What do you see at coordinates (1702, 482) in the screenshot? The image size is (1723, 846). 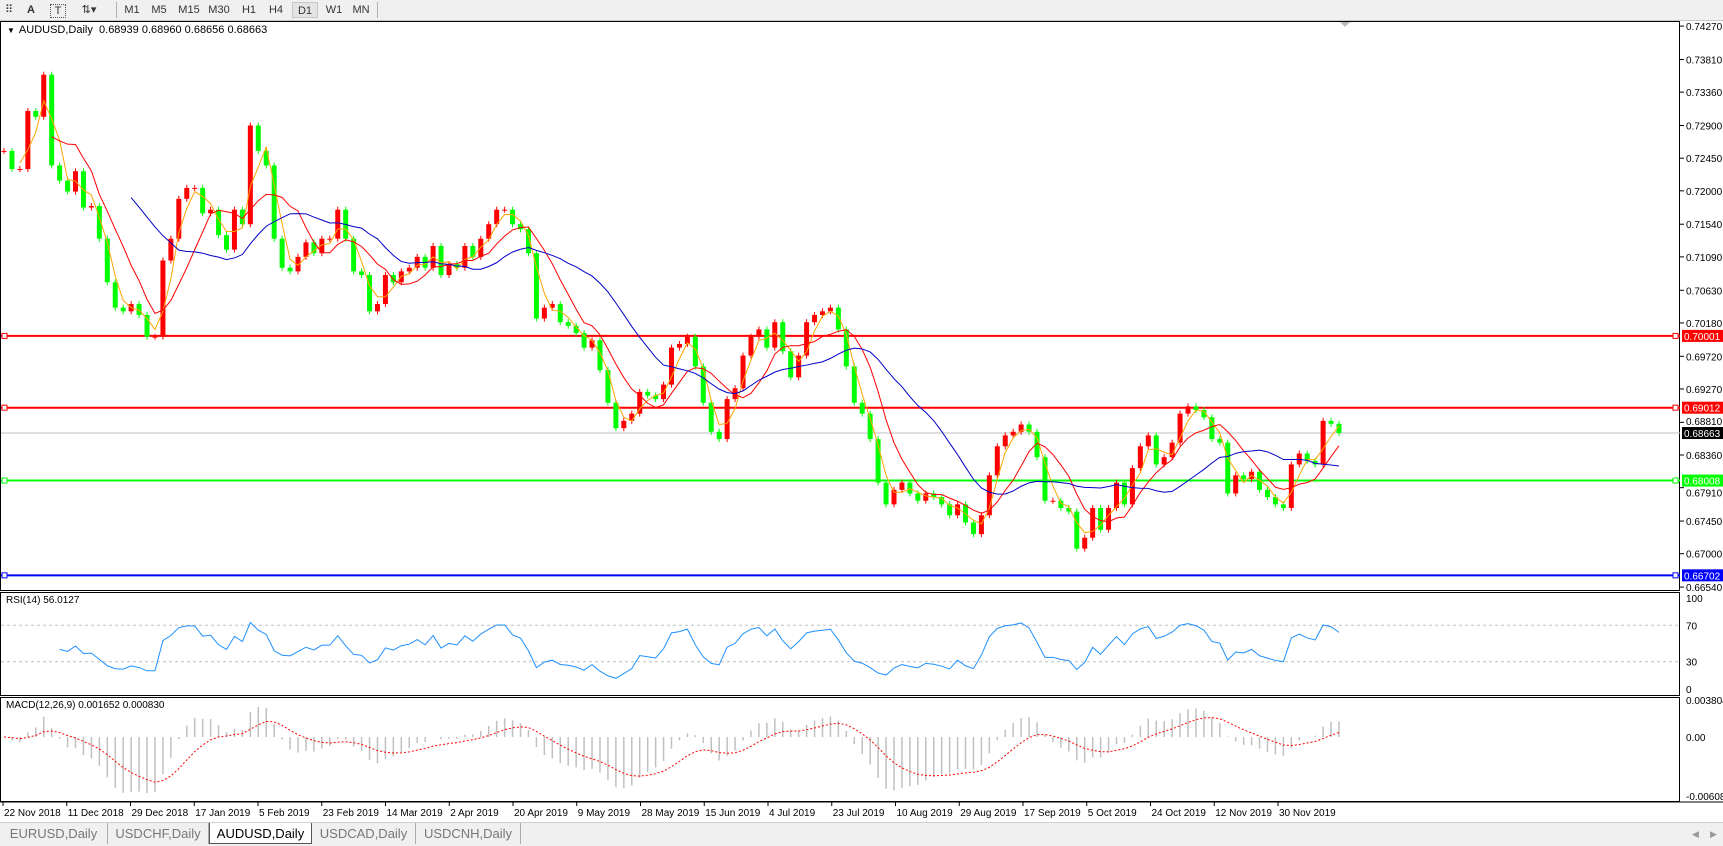 I see `level-price-label: 0.68008` at bounding box center [1702, 482].